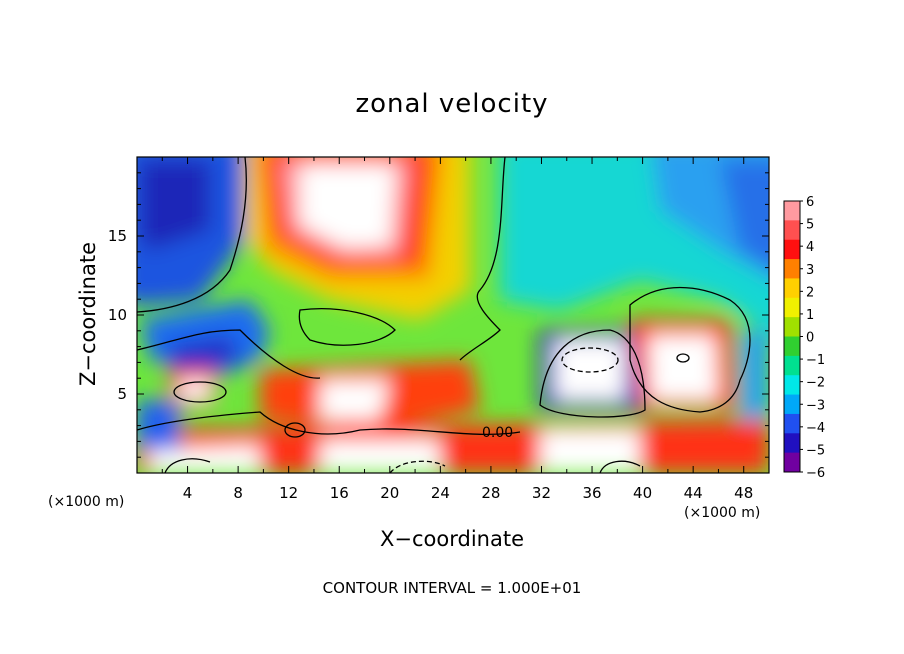 The image size is (904, 654). What do you see at coordinates (815, 383) in the screenshot?
I see `colorbar-label: −2` at bounding box center [815, 383].